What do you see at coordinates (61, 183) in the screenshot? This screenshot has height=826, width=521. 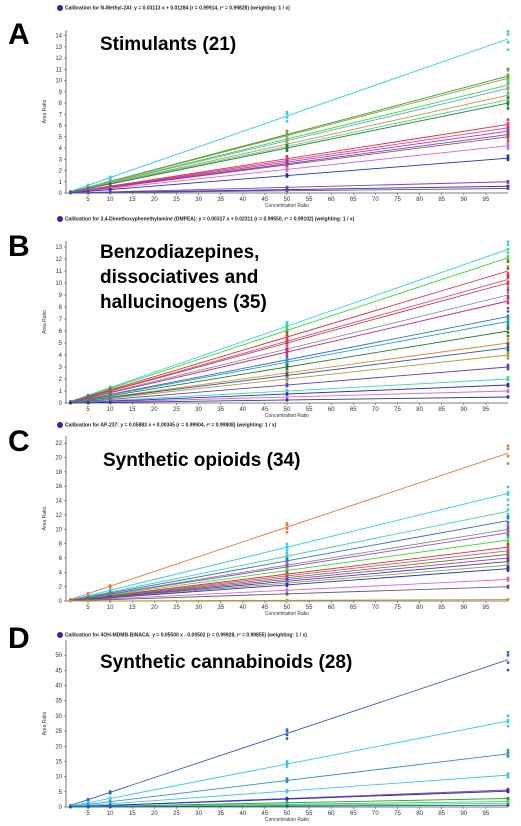 I see `y-tick-label: 1` at bounding box center [61, 183].